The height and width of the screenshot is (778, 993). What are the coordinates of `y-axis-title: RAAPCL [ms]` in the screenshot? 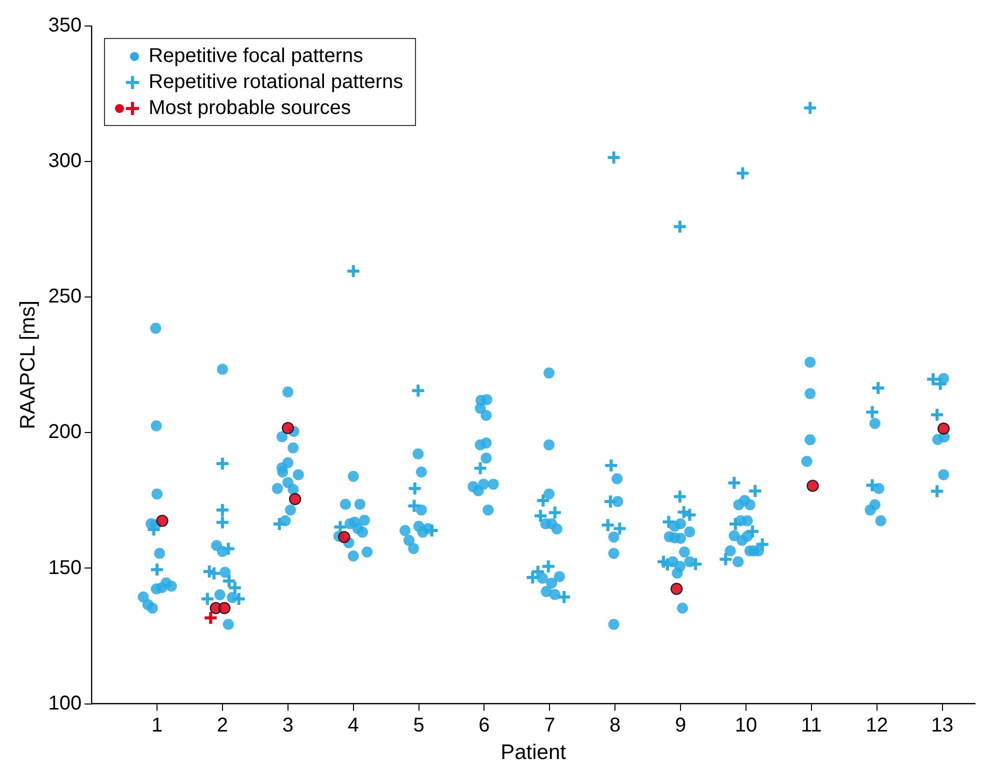 It's located at (28, 365).